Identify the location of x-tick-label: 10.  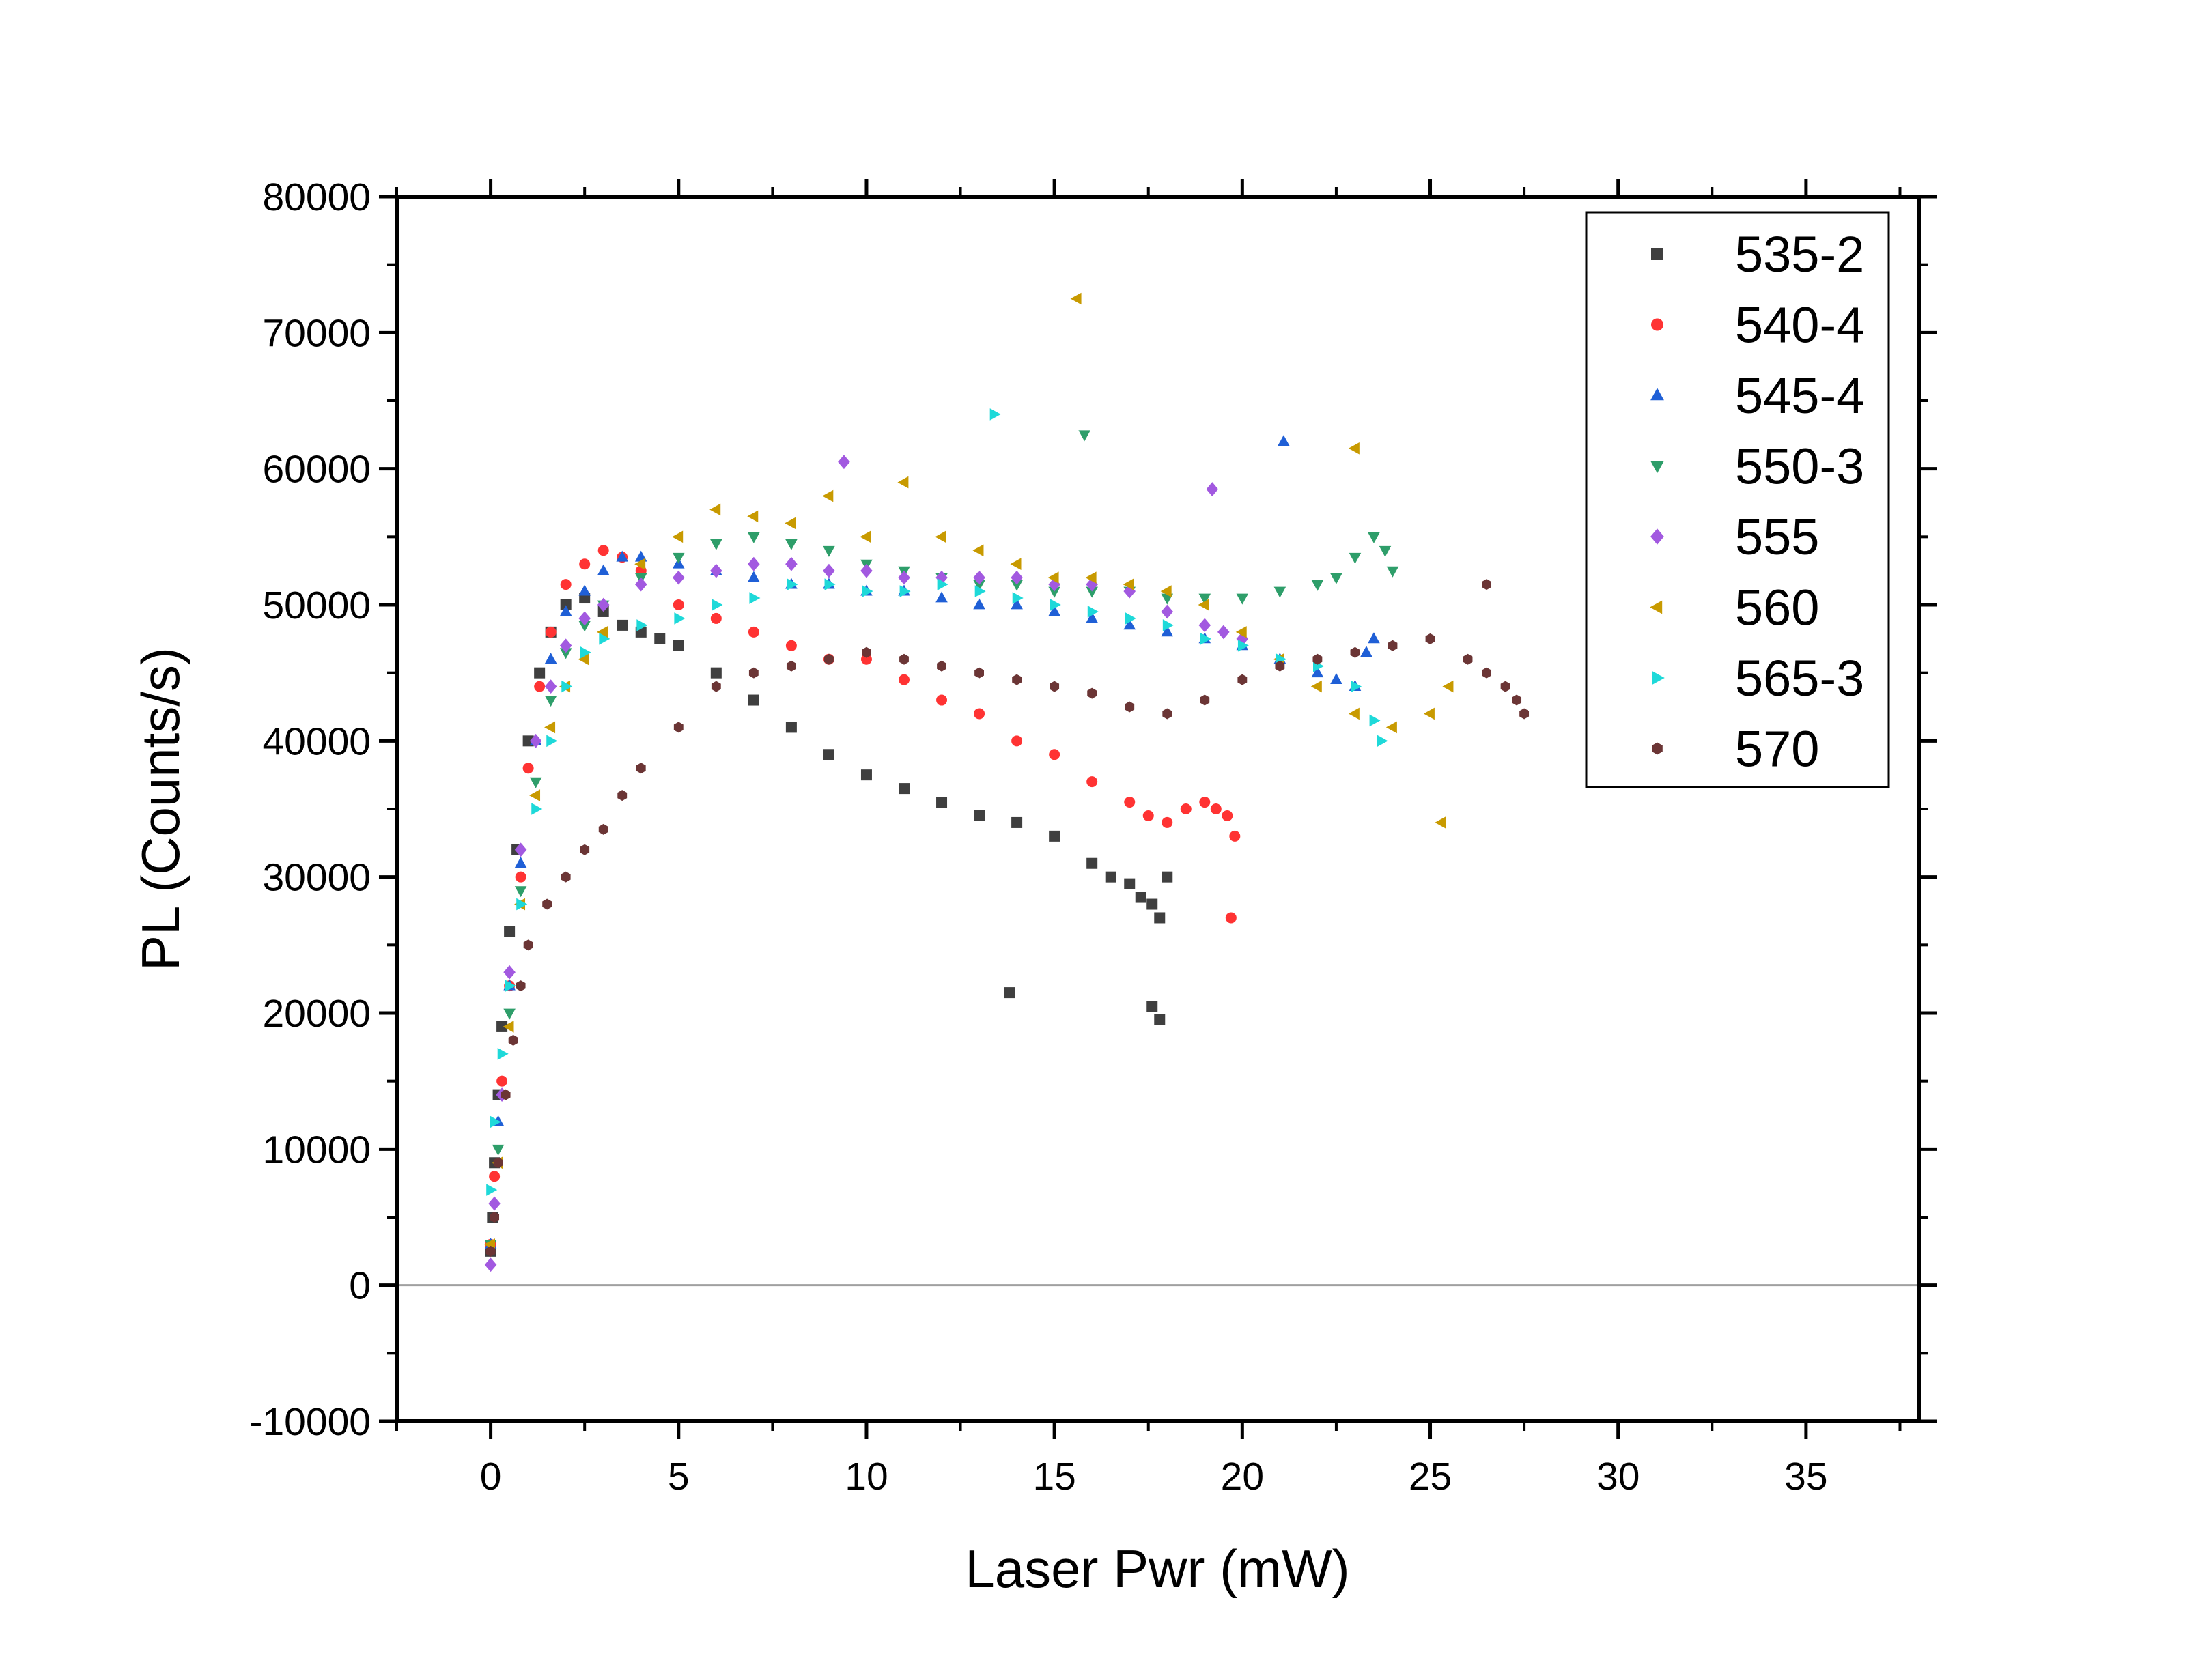
(867, 1476).